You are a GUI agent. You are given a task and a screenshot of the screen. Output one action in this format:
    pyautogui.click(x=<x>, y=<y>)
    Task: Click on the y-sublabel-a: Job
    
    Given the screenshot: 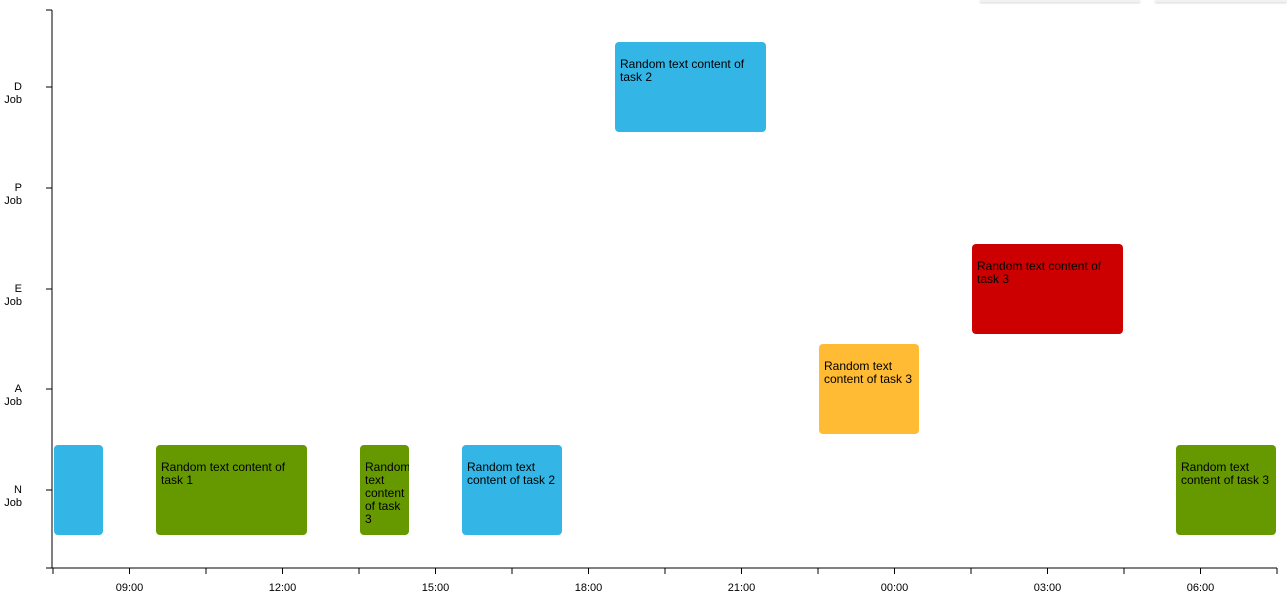 What is the action you would take?
    pyautogui.click(x=13, y=402)
    